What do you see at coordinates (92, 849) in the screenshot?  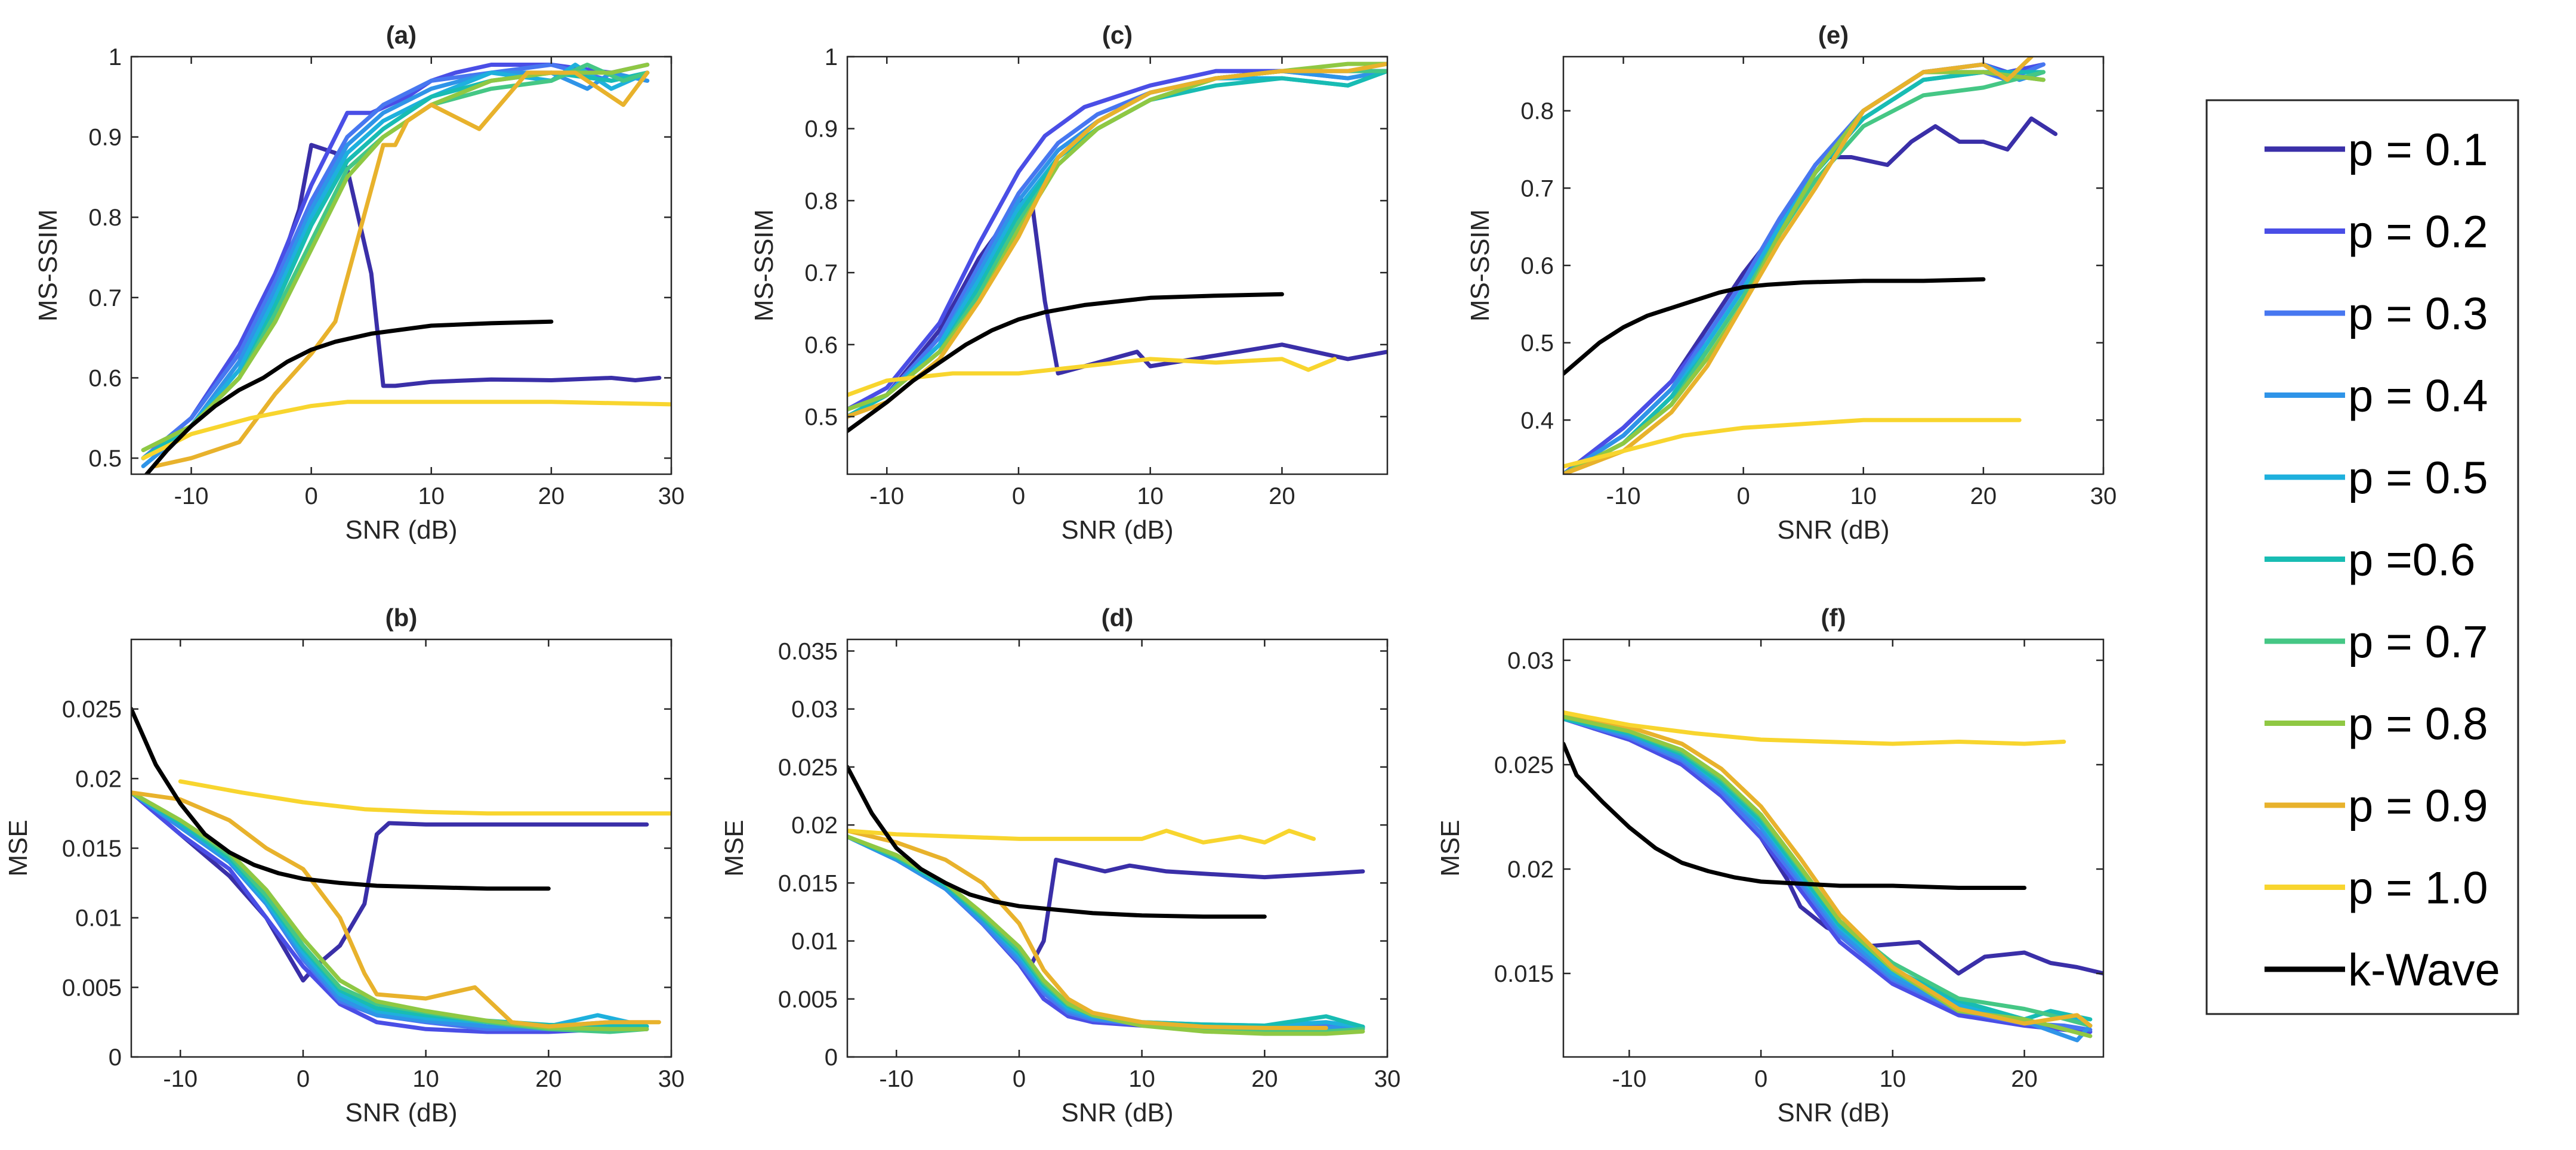 I see `y-tick-label: 0.015` at bounding box center [92, 849].